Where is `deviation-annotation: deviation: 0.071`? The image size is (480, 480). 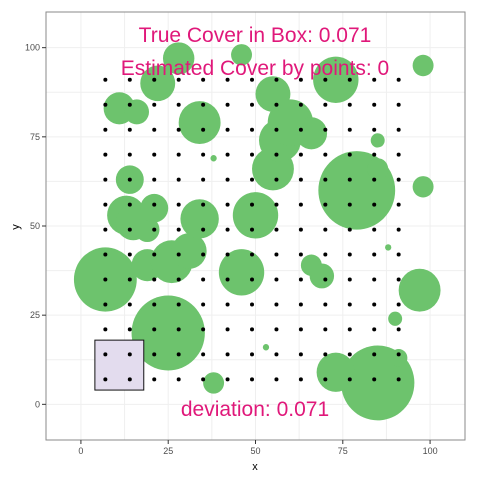 deviation-annotation: deviation: 0.071 is located at coordinates (255, 409).